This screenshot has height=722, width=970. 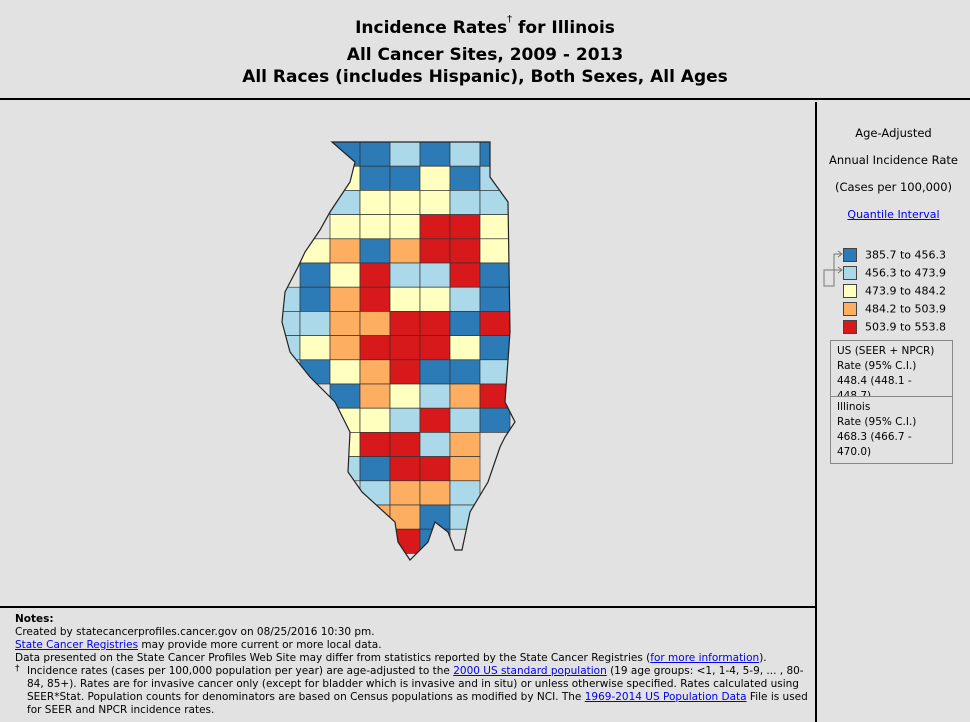 What do you see at coordinates (665, 697) in the screenshot?
I see `population-data-link: 1969-2014 US Population Data` at bounding box center [665, 697].